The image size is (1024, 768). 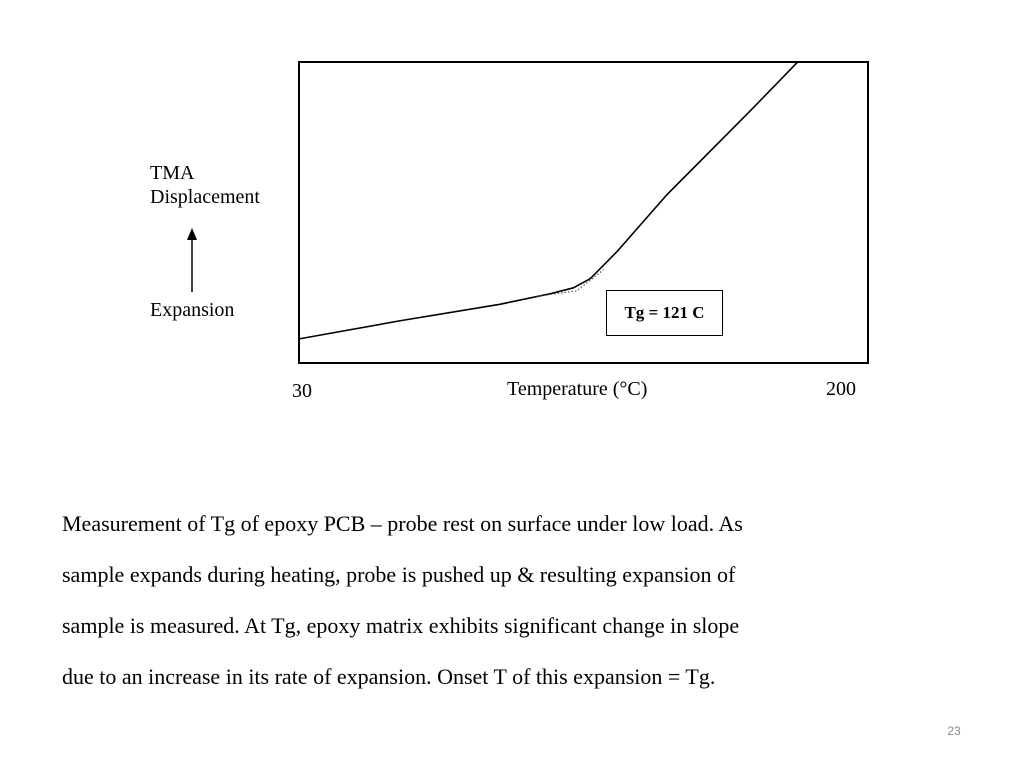 What do you see at coordinates (172, 173) in the screenshot?
I see `y-axis-label-line-1: TMA` at bounding box center [172, 173].